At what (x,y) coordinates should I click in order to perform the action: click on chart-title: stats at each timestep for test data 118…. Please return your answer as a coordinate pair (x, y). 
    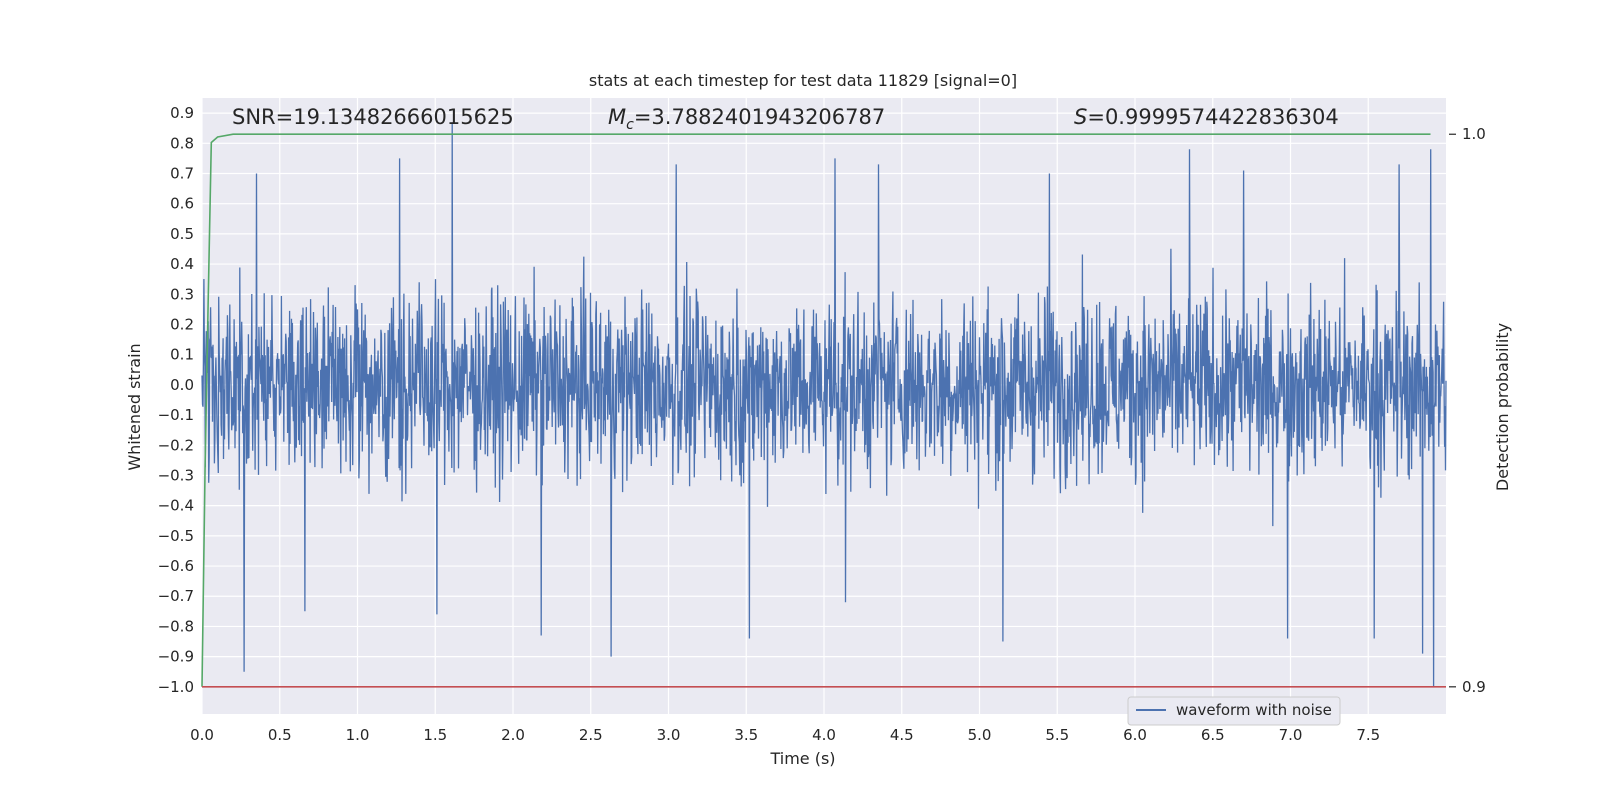
    Looking at the image, I should click on (803, 80).